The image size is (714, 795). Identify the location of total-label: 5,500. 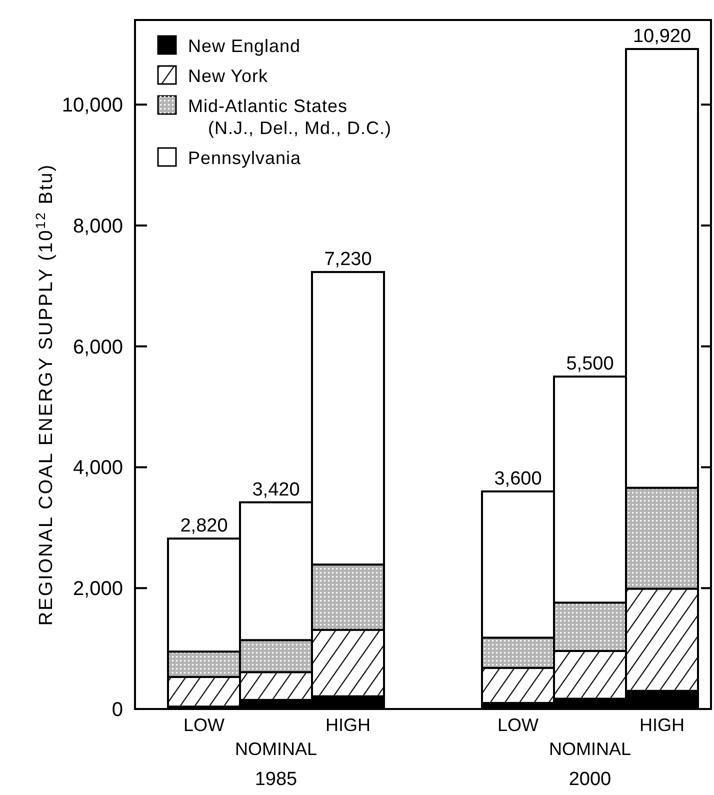
(590, 364).